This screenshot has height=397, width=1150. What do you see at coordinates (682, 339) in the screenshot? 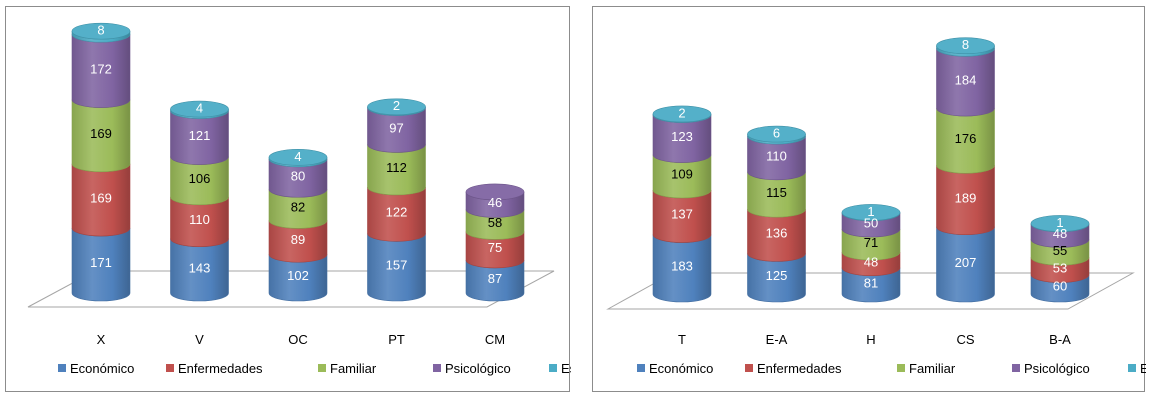
I see `category-label-t: T` at bounding box center [682, 339].